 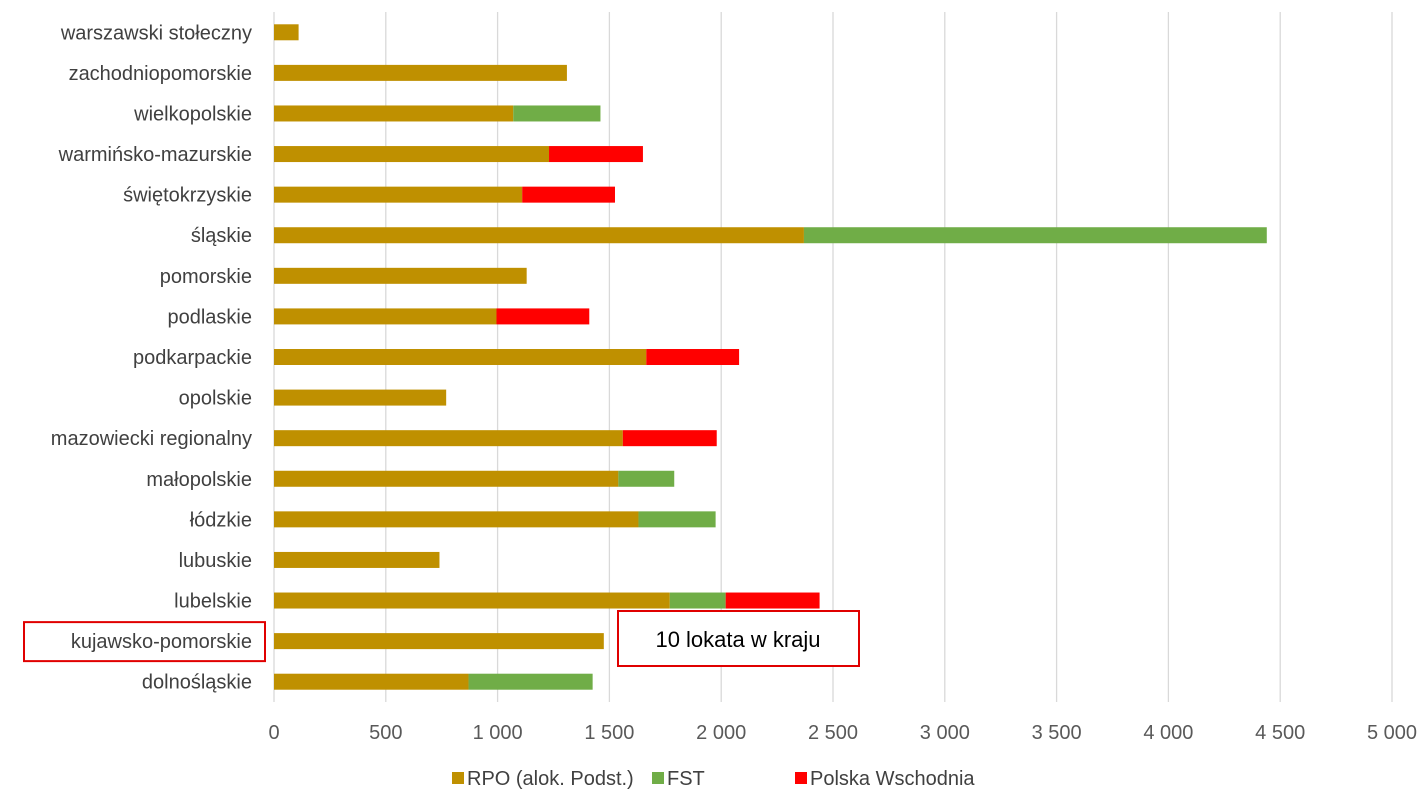 What do you see at coordinates (1168, 733) in the screenshot?
I see `x-tick-label: 4 000` at bounding box center [1168, 733].